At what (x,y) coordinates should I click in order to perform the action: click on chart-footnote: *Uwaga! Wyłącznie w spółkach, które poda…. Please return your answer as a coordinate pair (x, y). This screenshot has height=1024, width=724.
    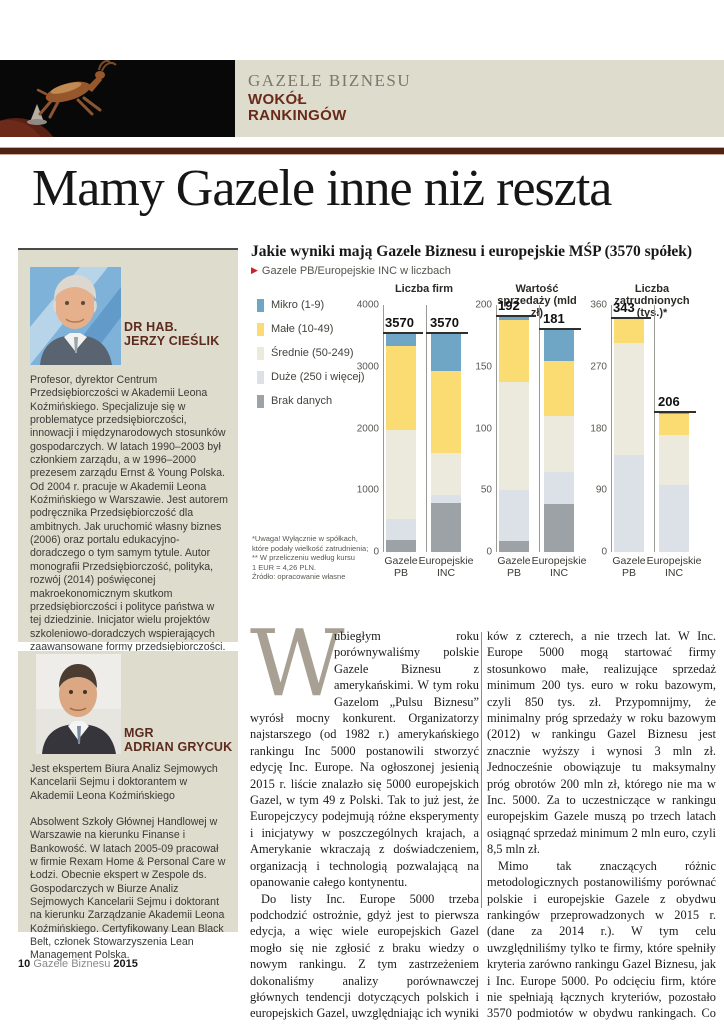
    Looking at the image, I should click on (310, 557).